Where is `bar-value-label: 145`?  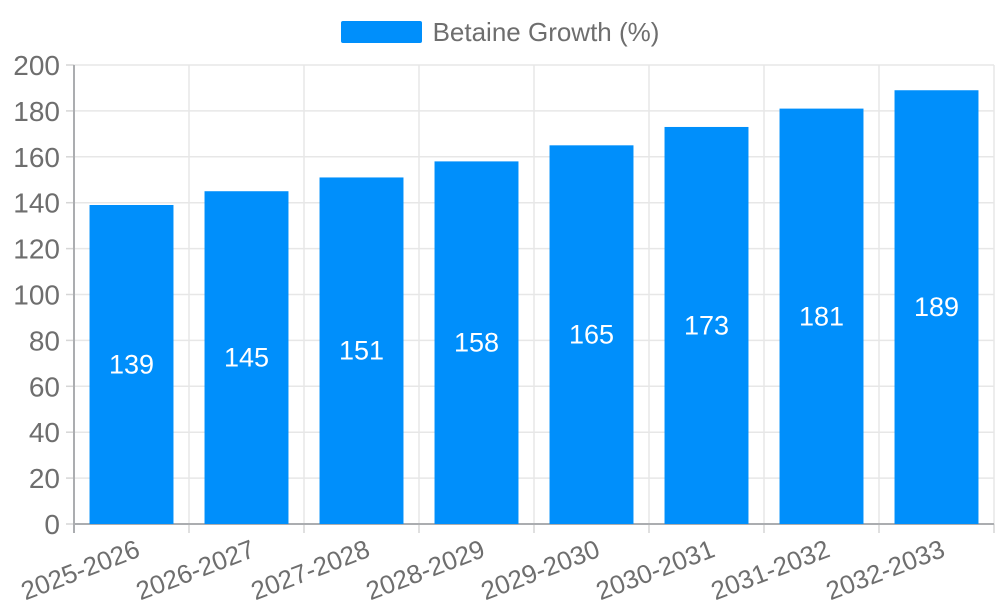 bar-value-label: 145 is located at coordinates (246, 358).